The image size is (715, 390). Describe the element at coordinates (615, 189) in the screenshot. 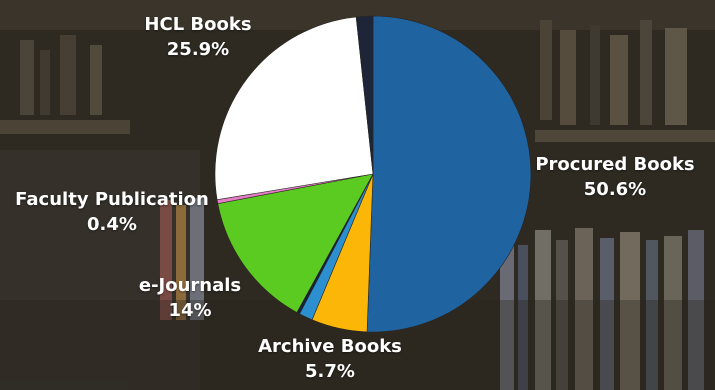

I see `procured-books-value: 50.6%` at that location.